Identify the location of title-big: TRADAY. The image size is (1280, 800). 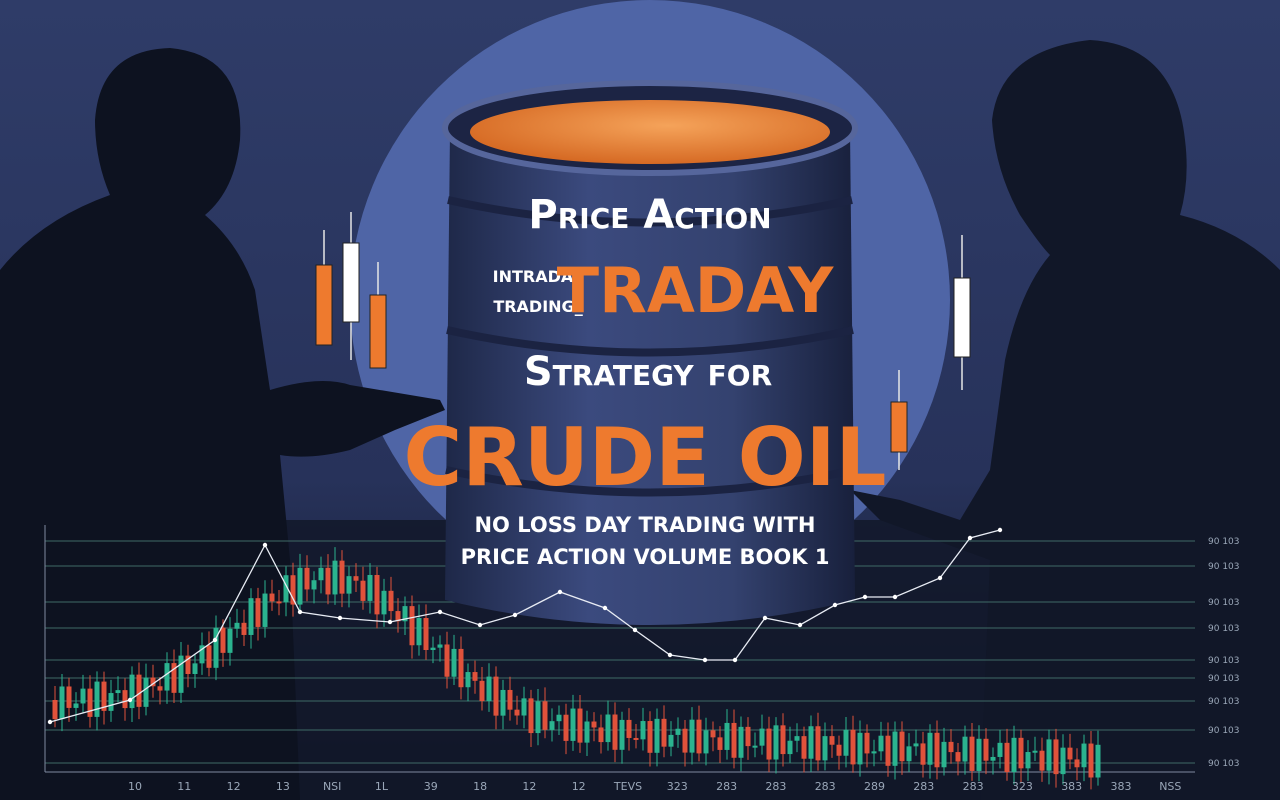
(696, 290).